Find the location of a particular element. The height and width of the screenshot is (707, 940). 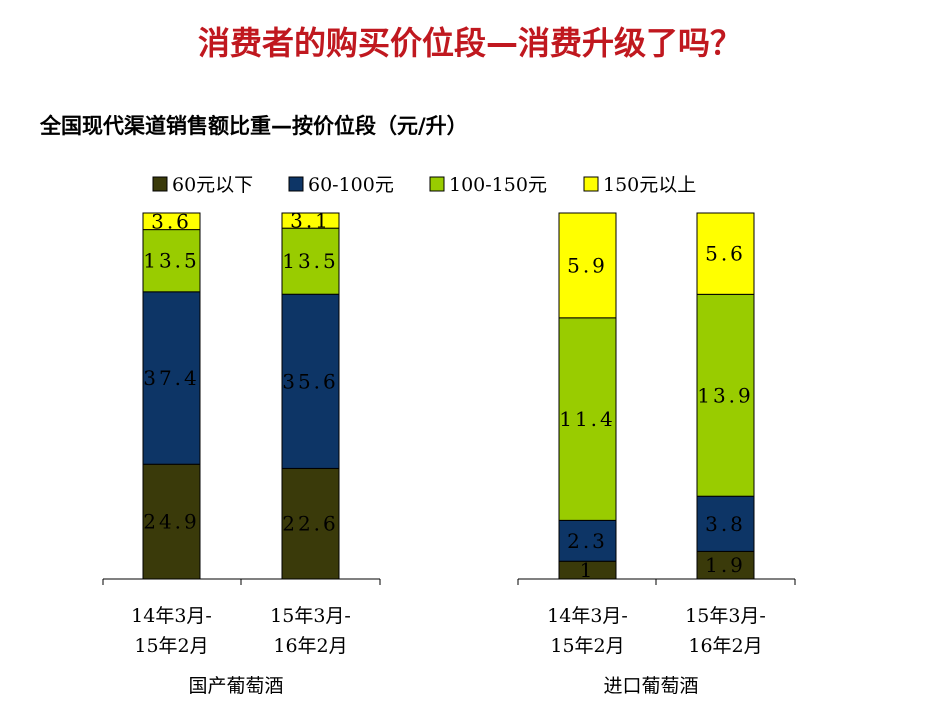

data-label: 1.9 is located at coordinates (725, 565).